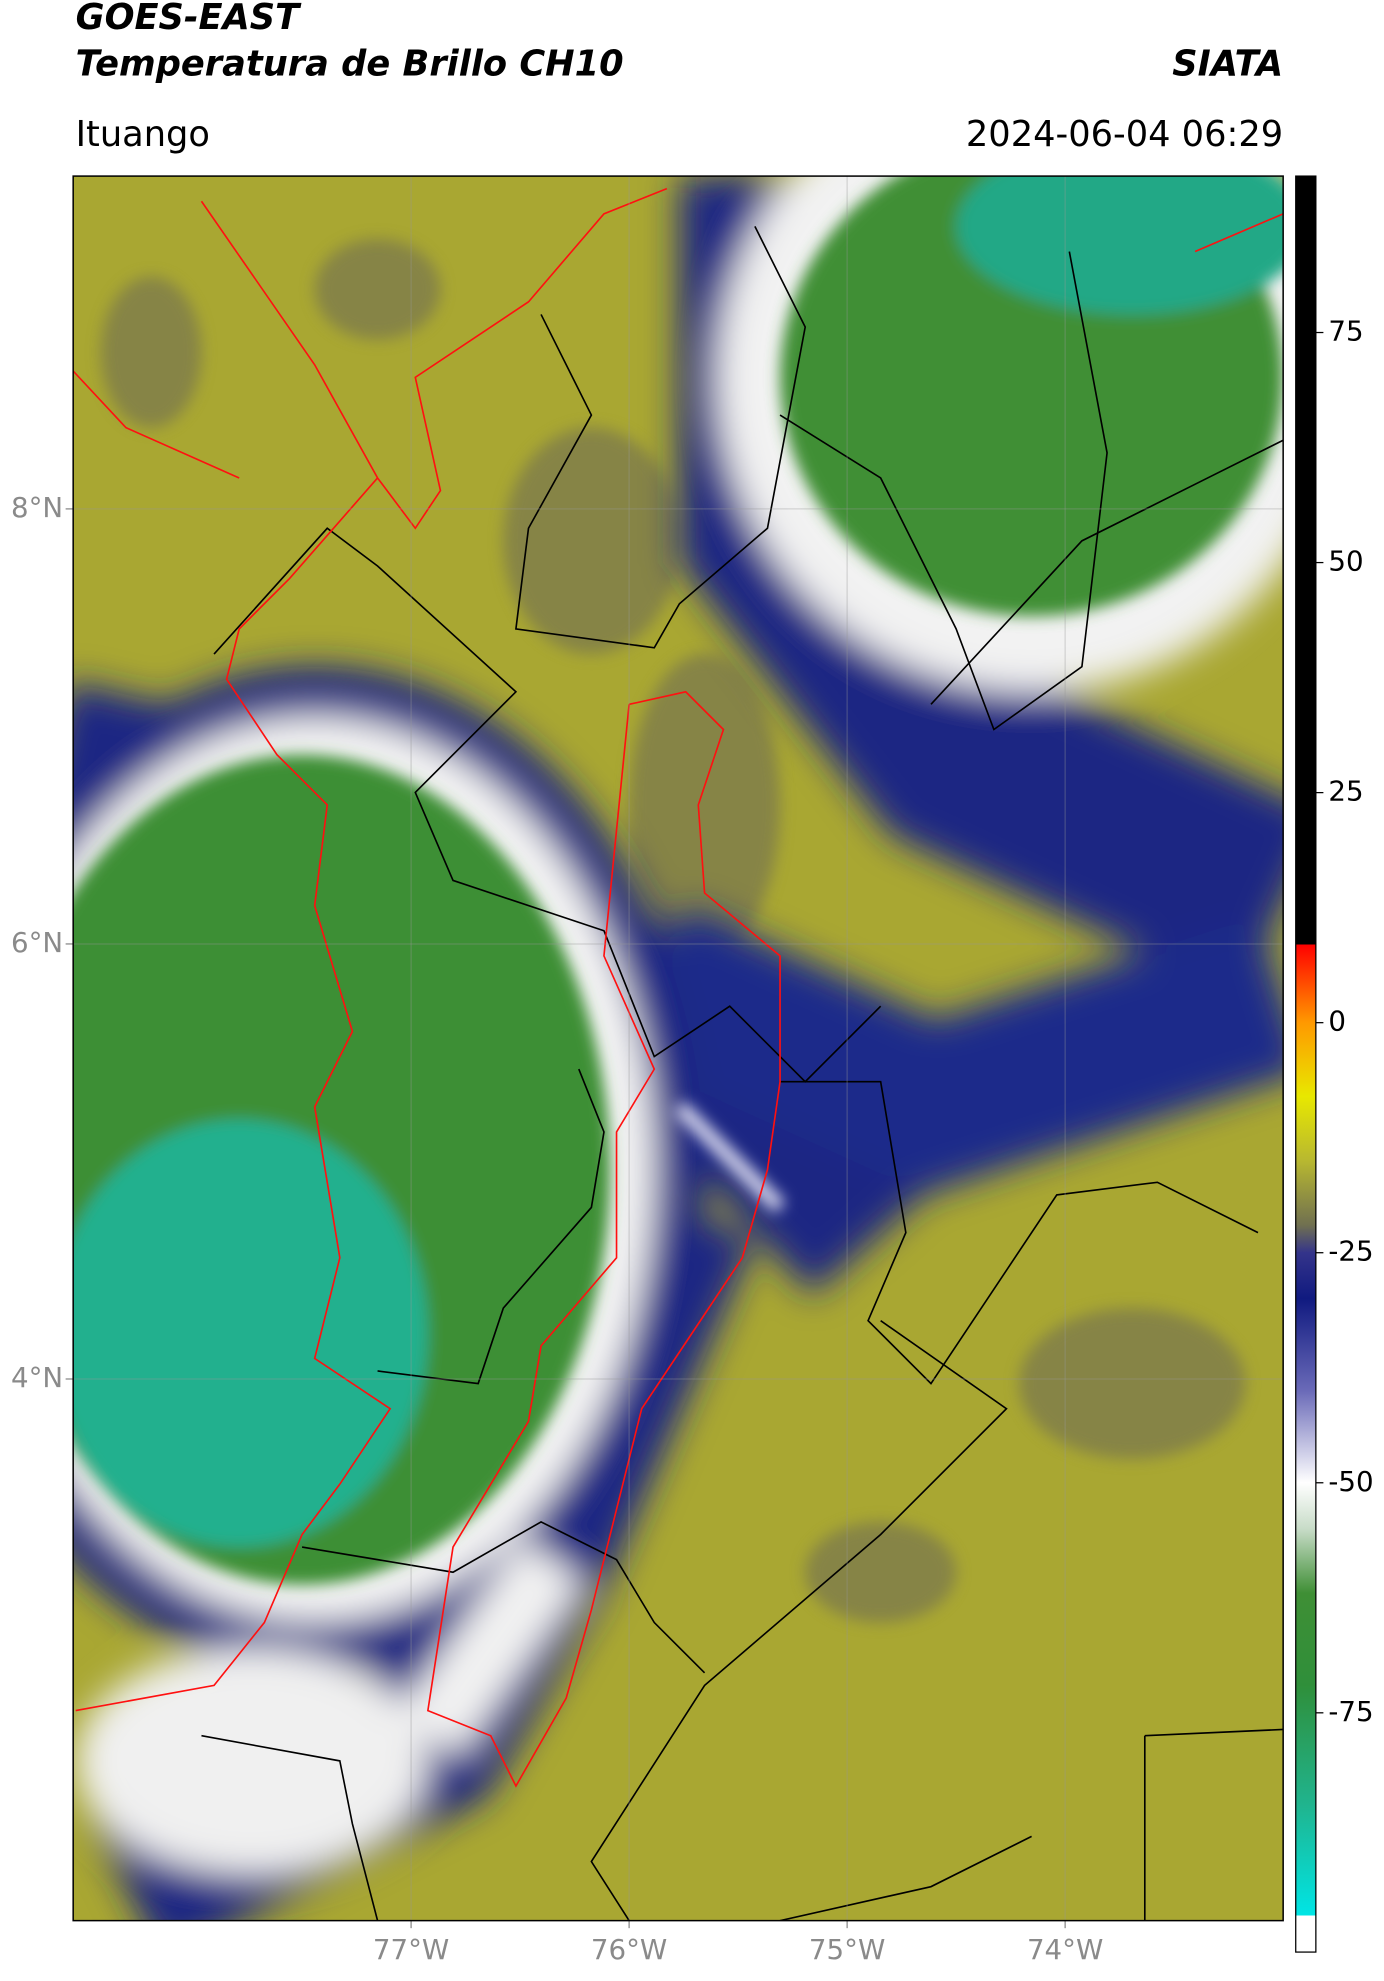 The image size is (1384, 1981). I want to click on source: SIATA, so click(1227, 63).